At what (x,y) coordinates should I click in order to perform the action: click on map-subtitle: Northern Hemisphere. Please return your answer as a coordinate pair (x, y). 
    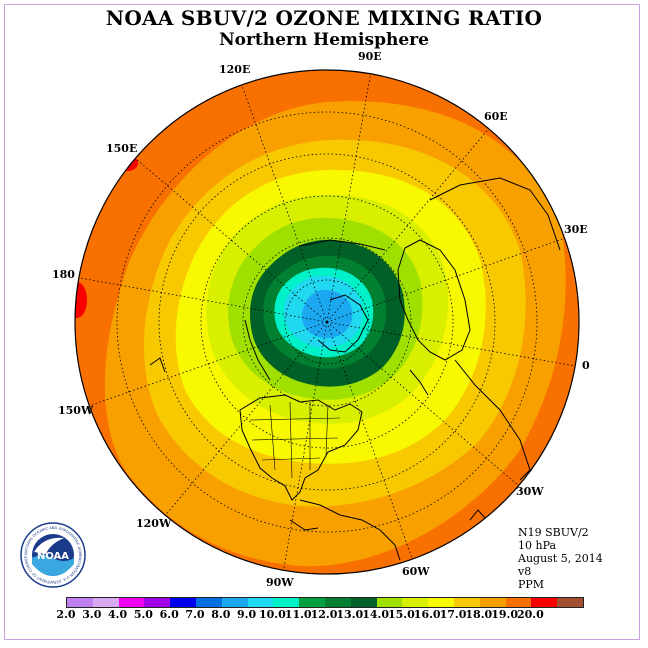
    Looking at the image, I should click on (324, 40).